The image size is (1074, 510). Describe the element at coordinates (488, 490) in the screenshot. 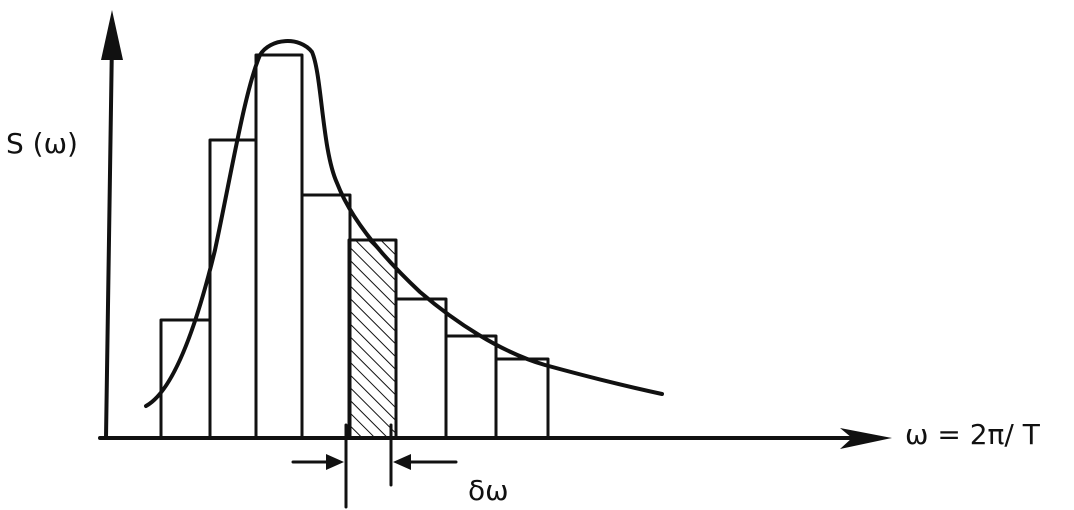

I see `bin-width-label: δω` at that location.